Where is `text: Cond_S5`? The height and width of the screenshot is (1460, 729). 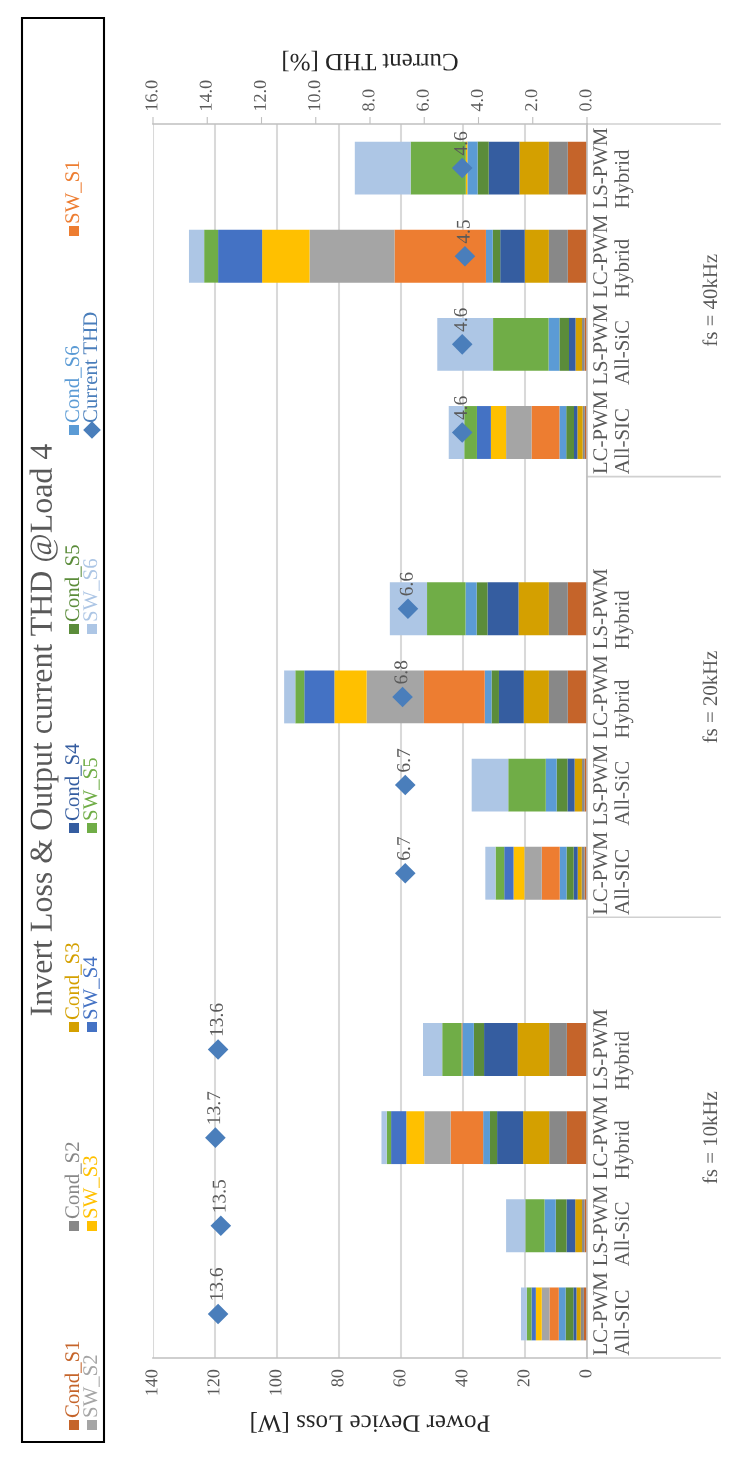 text: Cond_S5 is located at coordinates (73, 583).